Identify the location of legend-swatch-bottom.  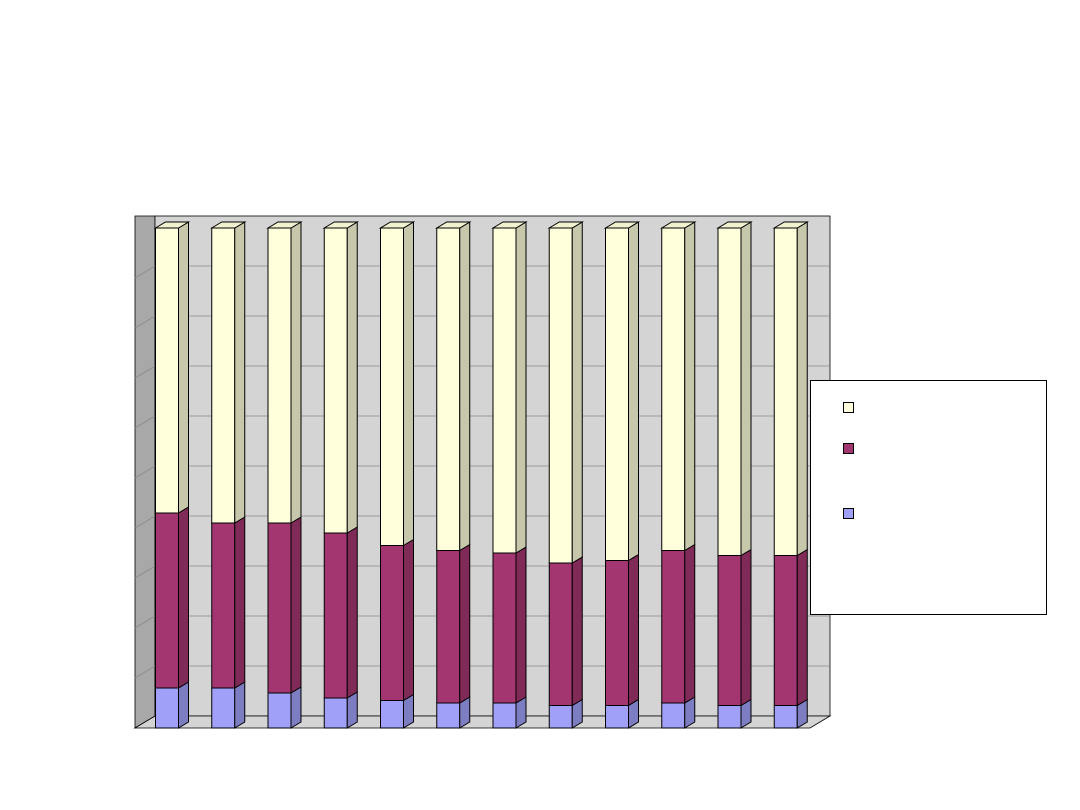
(848, 513).